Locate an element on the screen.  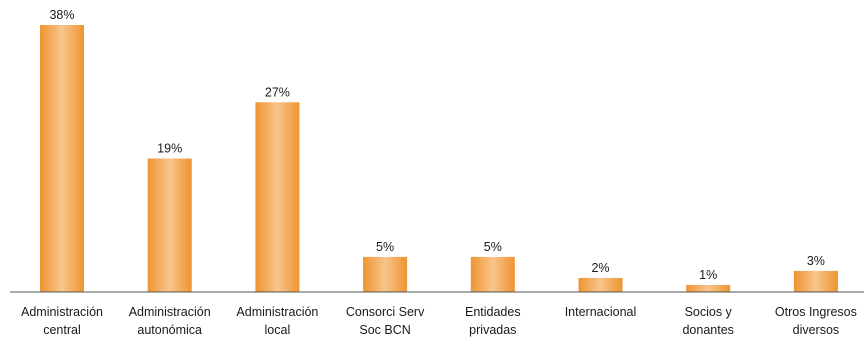
category-label-line: Socios y is located at coordinates (709, 312).